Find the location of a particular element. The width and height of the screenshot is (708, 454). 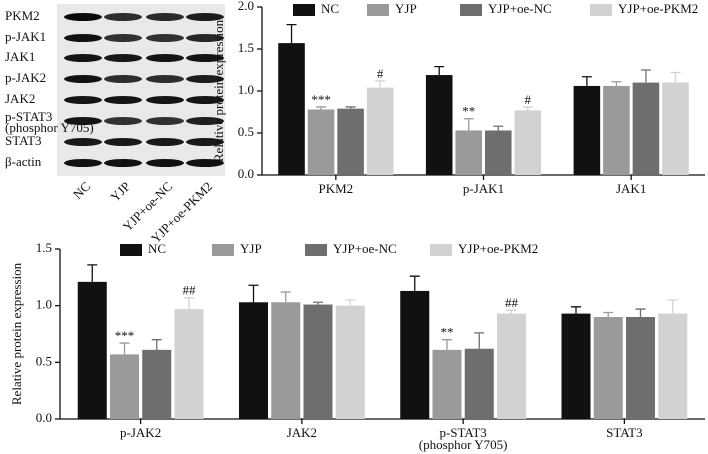

x-tick-note: (phosphor Y705) is located at coordinates (463, 444).